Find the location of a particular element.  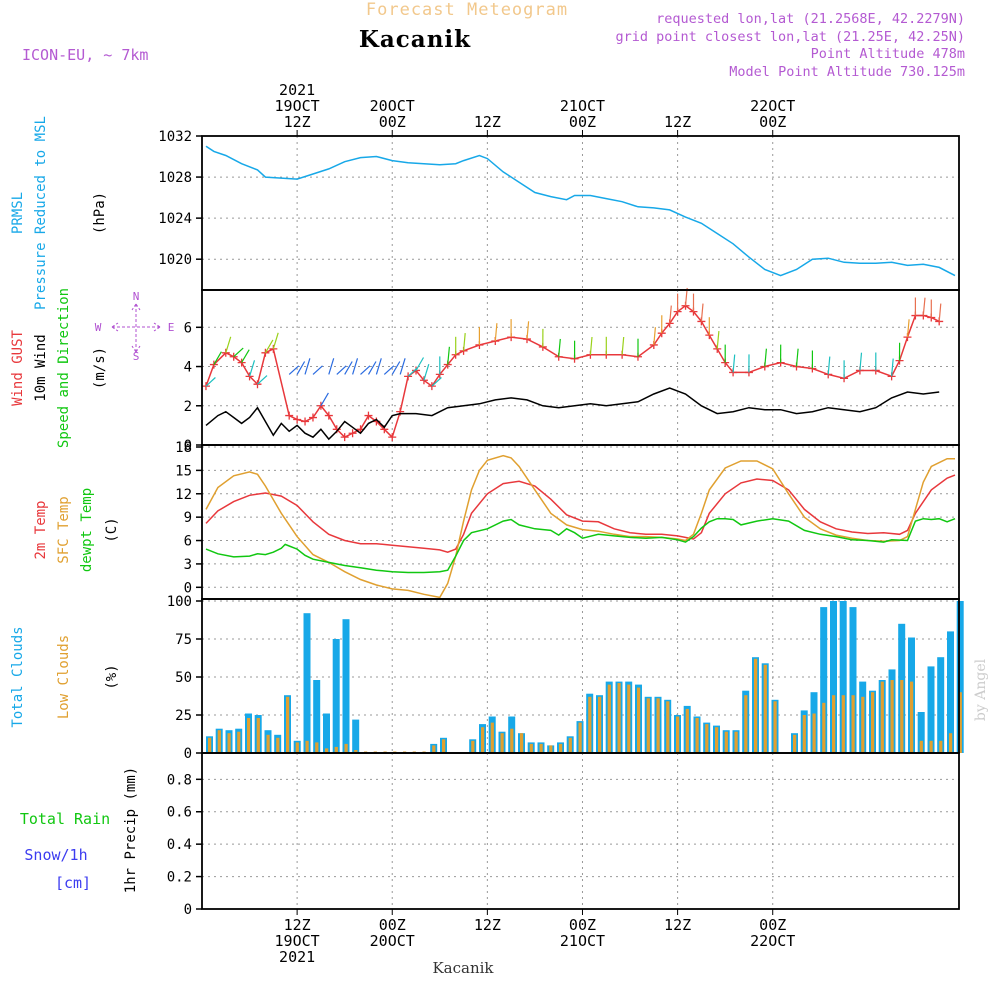

compass-rose-icon is located at coordinates (136, 328).